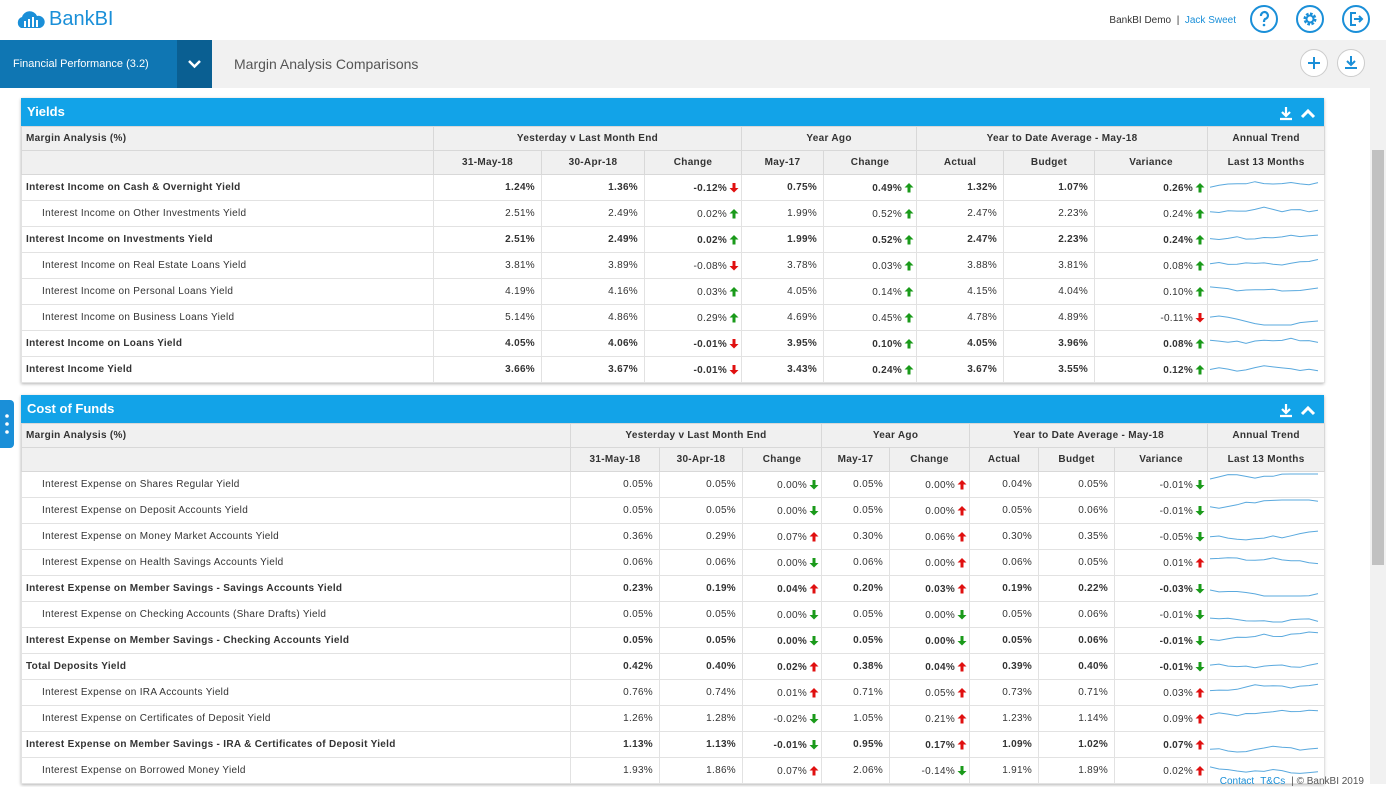 The width and height of the screenshot is (1386, 787). What do you see at coordinates (1017, 666) in the screenshot?
I see `value: 0.39%` at bounding box center [1017, 666].